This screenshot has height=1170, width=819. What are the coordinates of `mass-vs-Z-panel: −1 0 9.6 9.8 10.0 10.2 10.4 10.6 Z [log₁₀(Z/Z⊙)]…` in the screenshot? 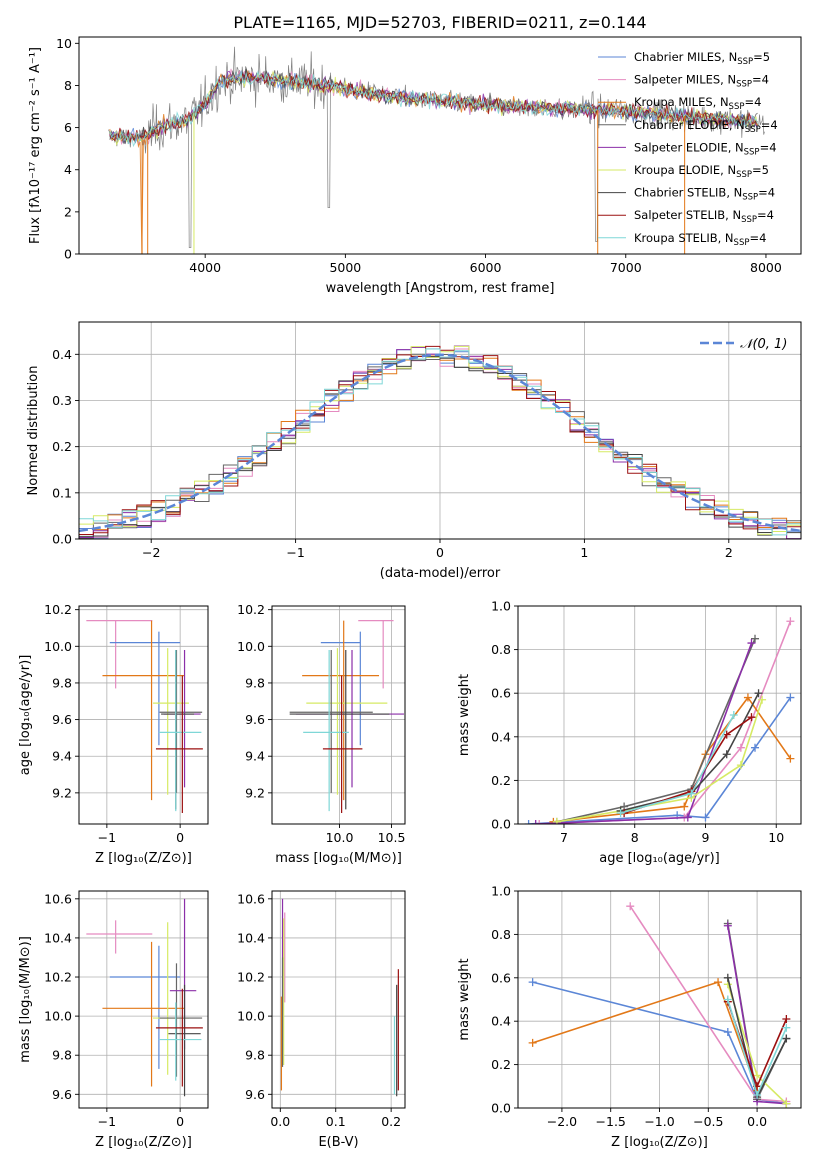 It's located at (113, 1020).